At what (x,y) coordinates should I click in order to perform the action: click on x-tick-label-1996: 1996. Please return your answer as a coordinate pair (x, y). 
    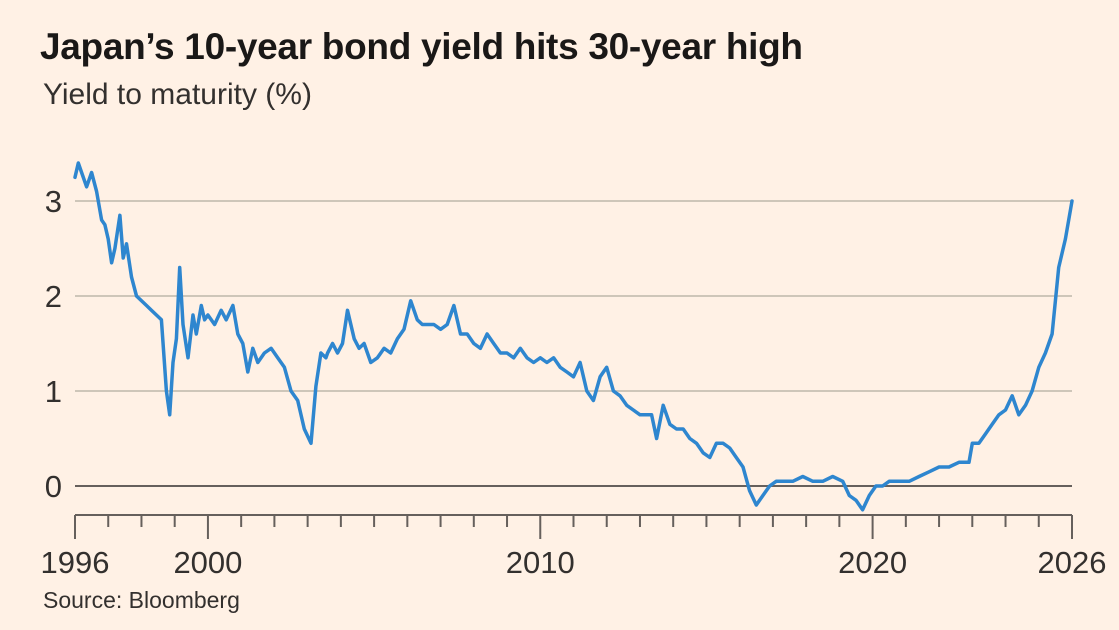
    Looking at the image, I should click on (75, 562).